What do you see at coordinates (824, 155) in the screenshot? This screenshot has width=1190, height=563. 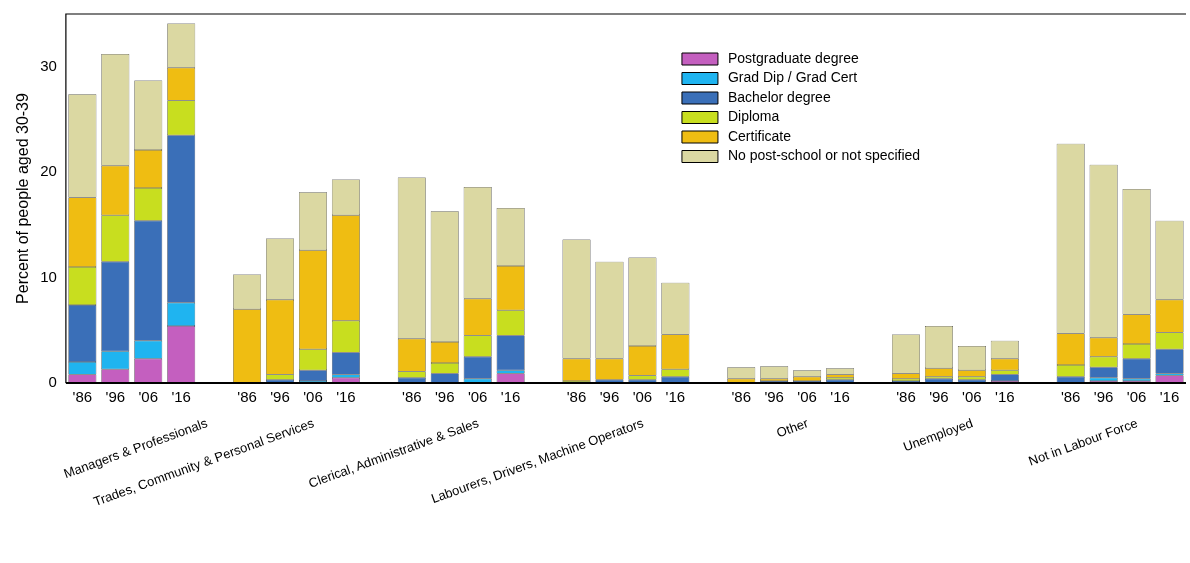 I see `legend-label: No post-school or not specified` at bounding box center [824, 155].